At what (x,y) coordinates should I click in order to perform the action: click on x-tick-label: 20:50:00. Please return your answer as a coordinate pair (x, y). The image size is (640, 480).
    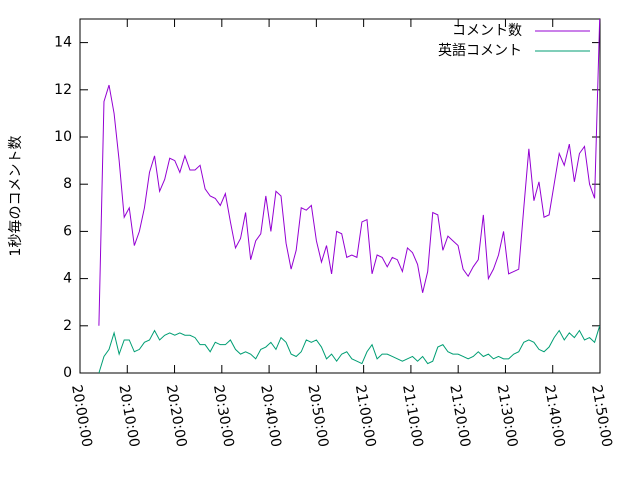
    Looking at the image, I should click on (317, 416).